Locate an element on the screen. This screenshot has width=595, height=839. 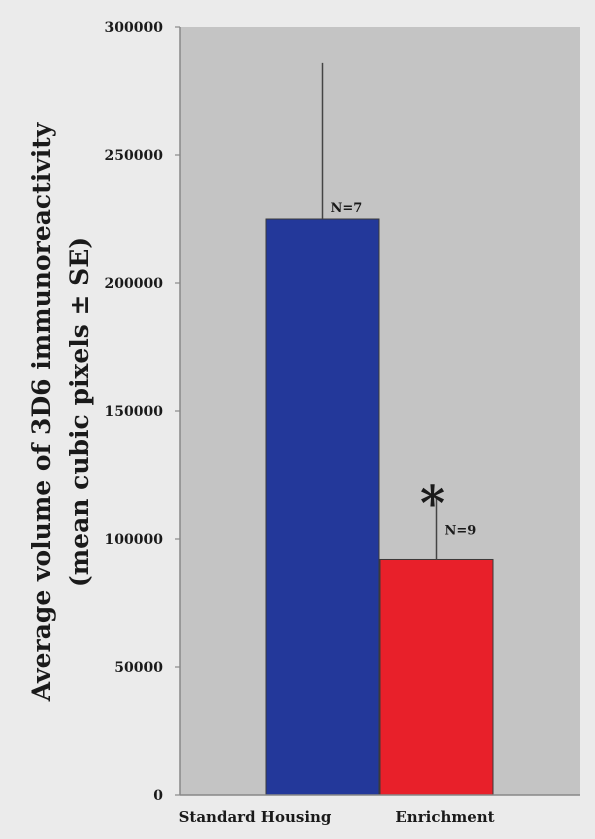
x-category-label: Standard Housing is located at coordinates (255, 817).